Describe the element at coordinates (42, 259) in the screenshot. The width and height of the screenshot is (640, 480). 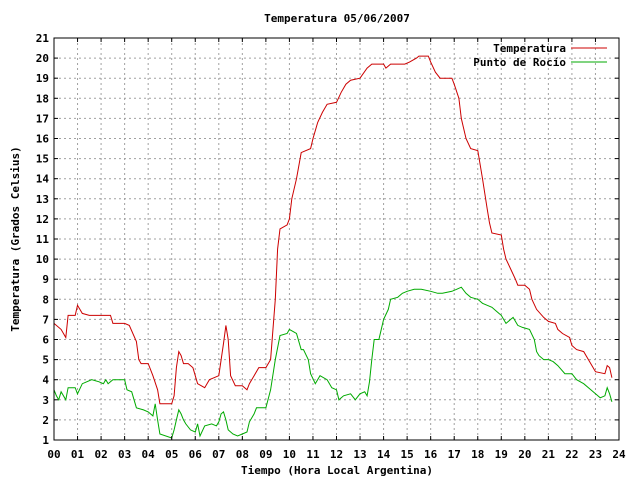
I see `y-tick-label: 10` at that location.